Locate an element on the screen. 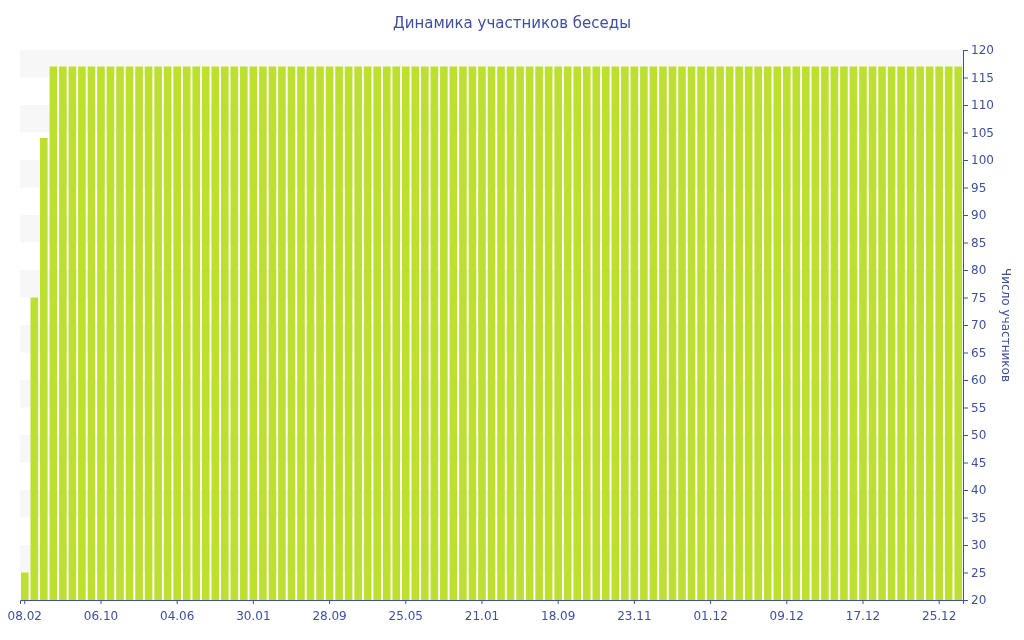 The height and width of the screenshot is (640, 1024). x-tick-label: 01.12 is located at coordinates (710, 616).